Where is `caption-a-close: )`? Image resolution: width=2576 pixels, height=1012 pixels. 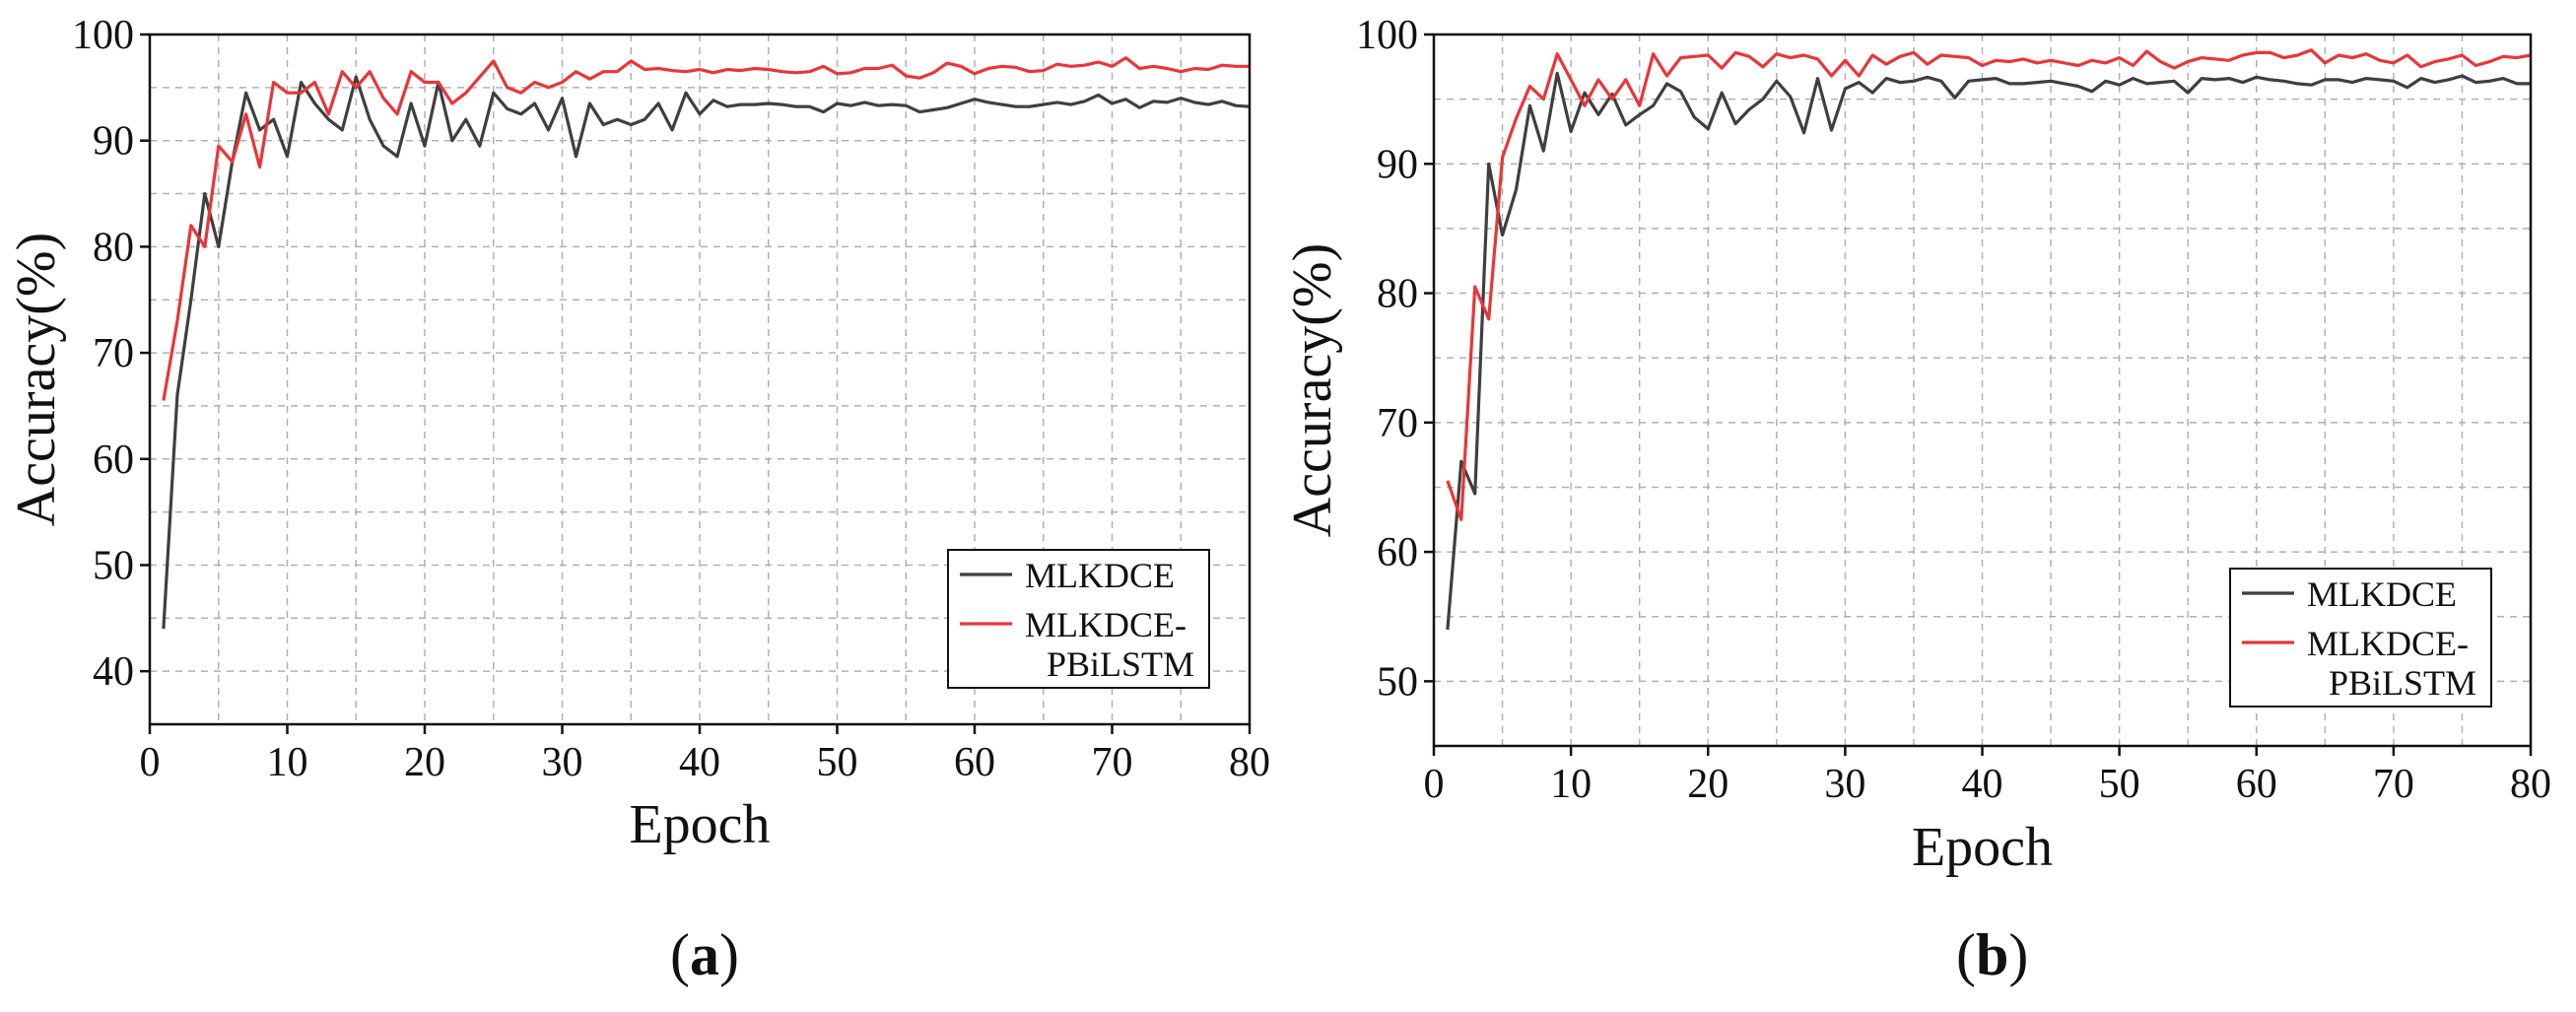
caption-a-close: ) is located at coordinates (728, 954).